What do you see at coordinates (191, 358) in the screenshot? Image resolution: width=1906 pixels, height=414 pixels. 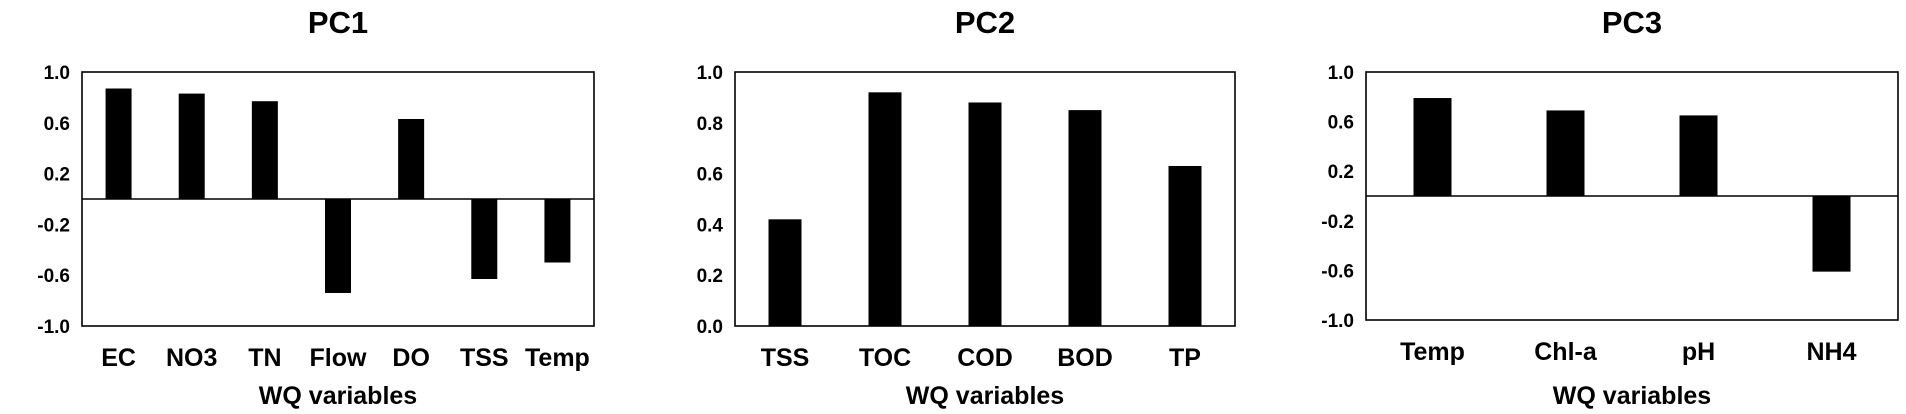 I see `x-category-label: NO3` at bounding box center [191, 358].